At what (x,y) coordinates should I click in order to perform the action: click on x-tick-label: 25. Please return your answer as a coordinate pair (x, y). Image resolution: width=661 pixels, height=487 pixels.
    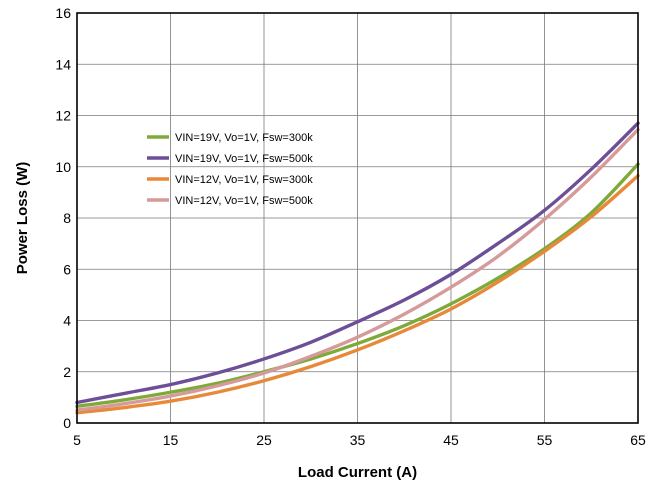
    Looking at the image, I should click on (264, 440).